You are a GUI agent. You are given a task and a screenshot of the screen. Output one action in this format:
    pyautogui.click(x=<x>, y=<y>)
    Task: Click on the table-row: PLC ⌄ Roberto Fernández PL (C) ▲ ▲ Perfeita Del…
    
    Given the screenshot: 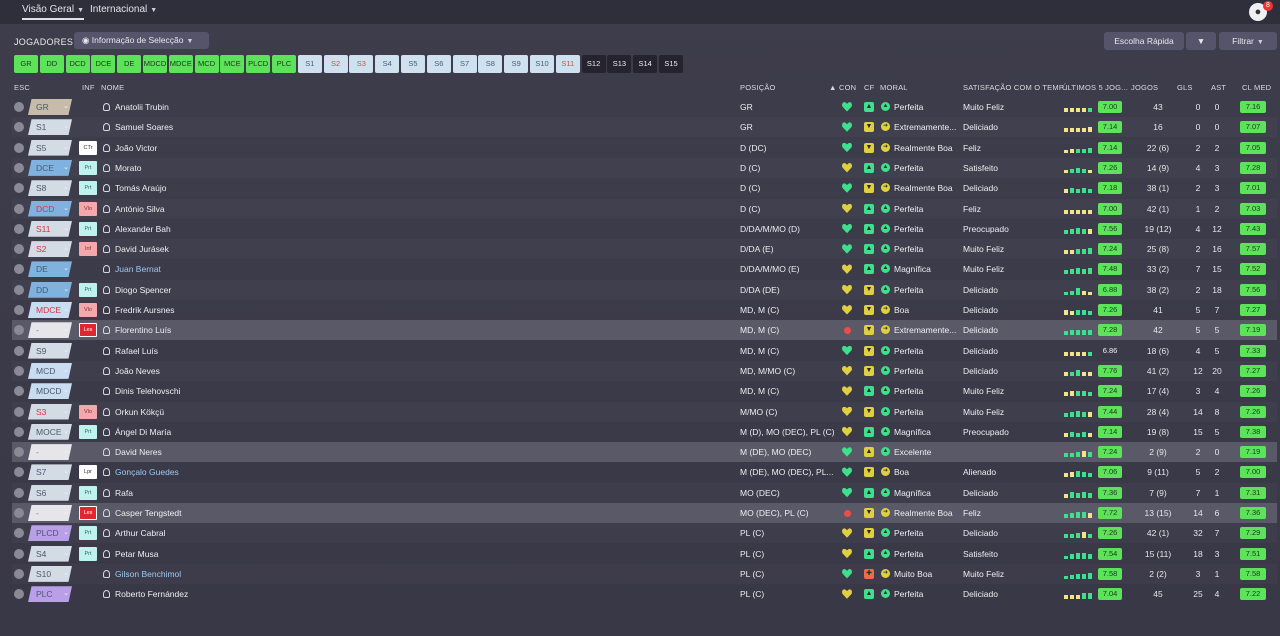 What is the action you would take?
    pyautogui.click(x=644, y=594)
    